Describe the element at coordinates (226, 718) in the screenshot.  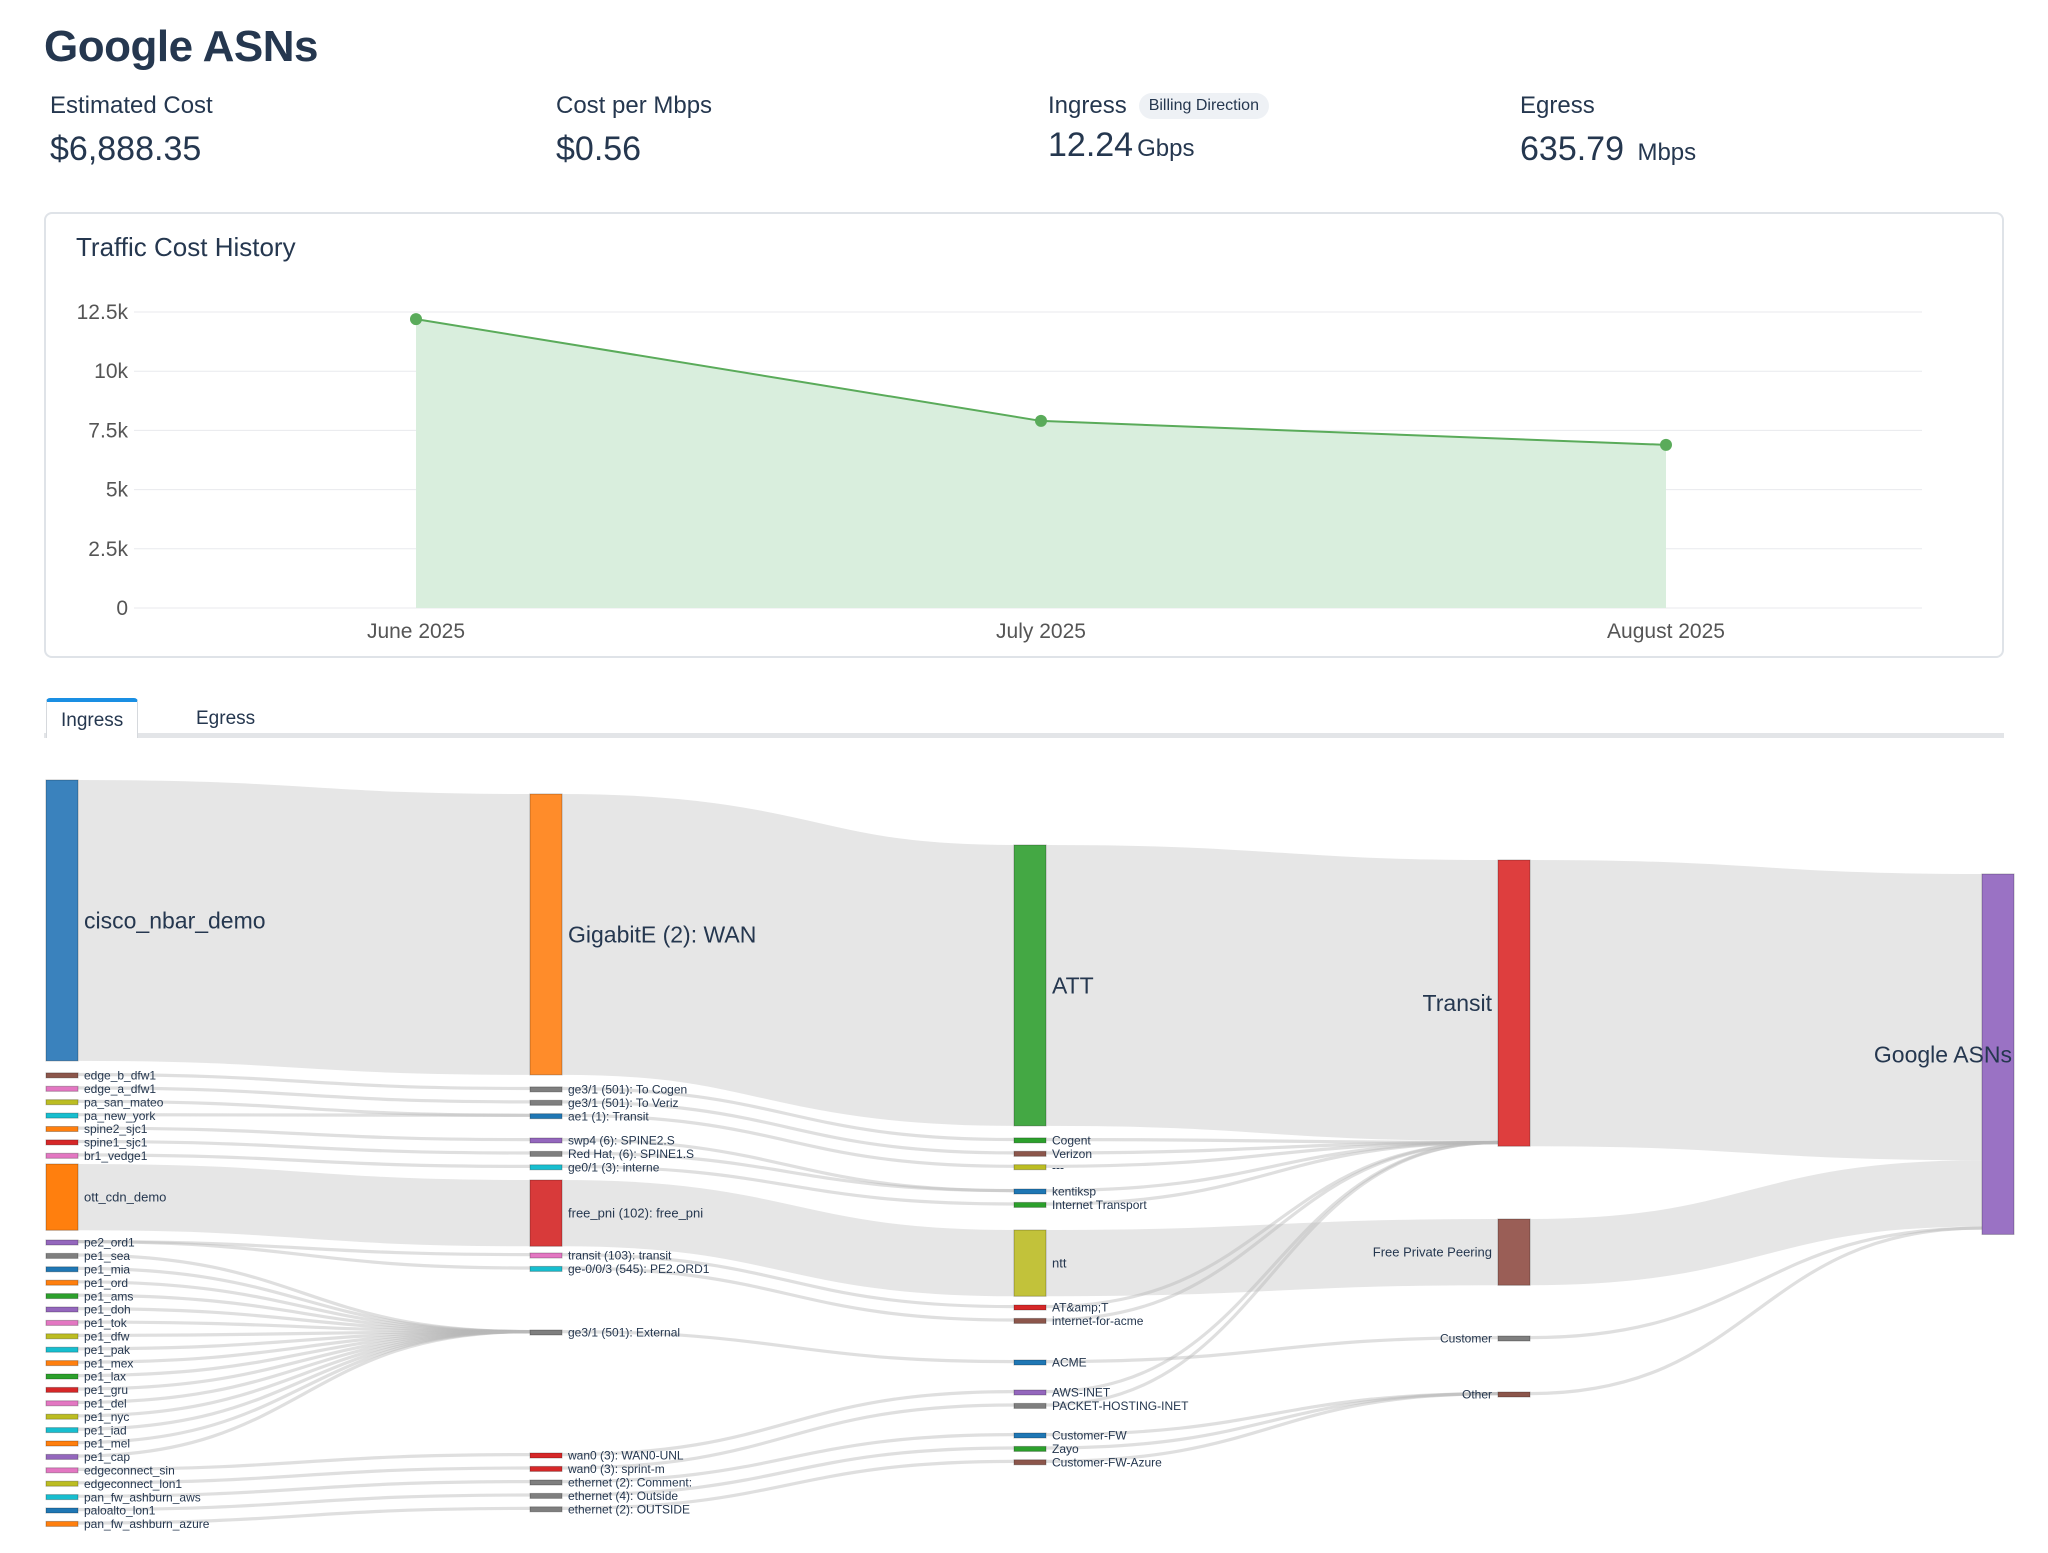
I see `tab-egress: Egress` at that location.